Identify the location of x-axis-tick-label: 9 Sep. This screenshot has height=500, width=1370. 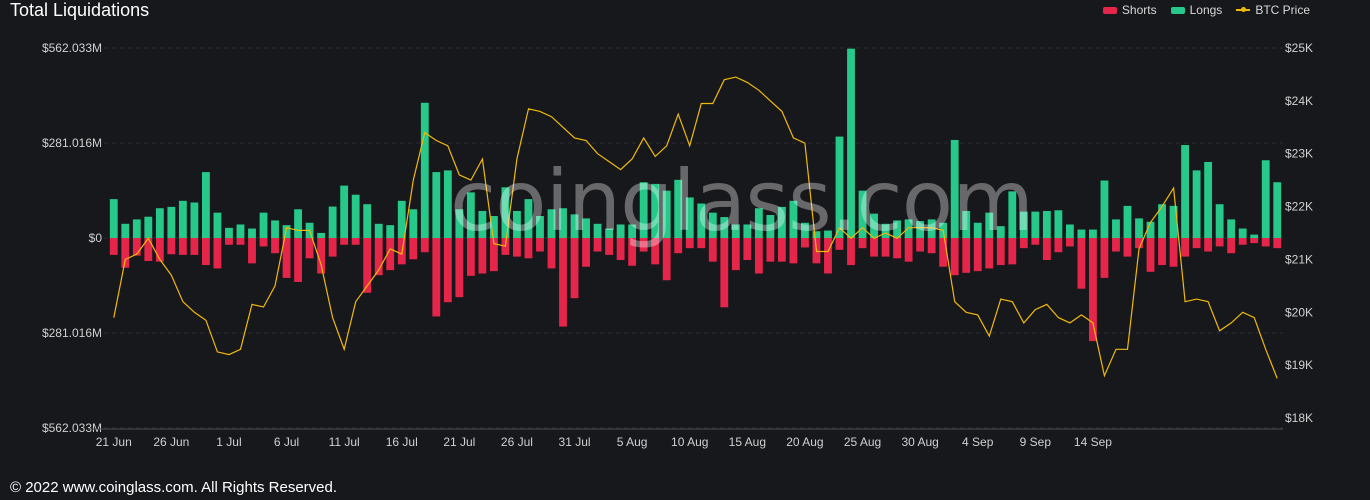
(1036, 442).